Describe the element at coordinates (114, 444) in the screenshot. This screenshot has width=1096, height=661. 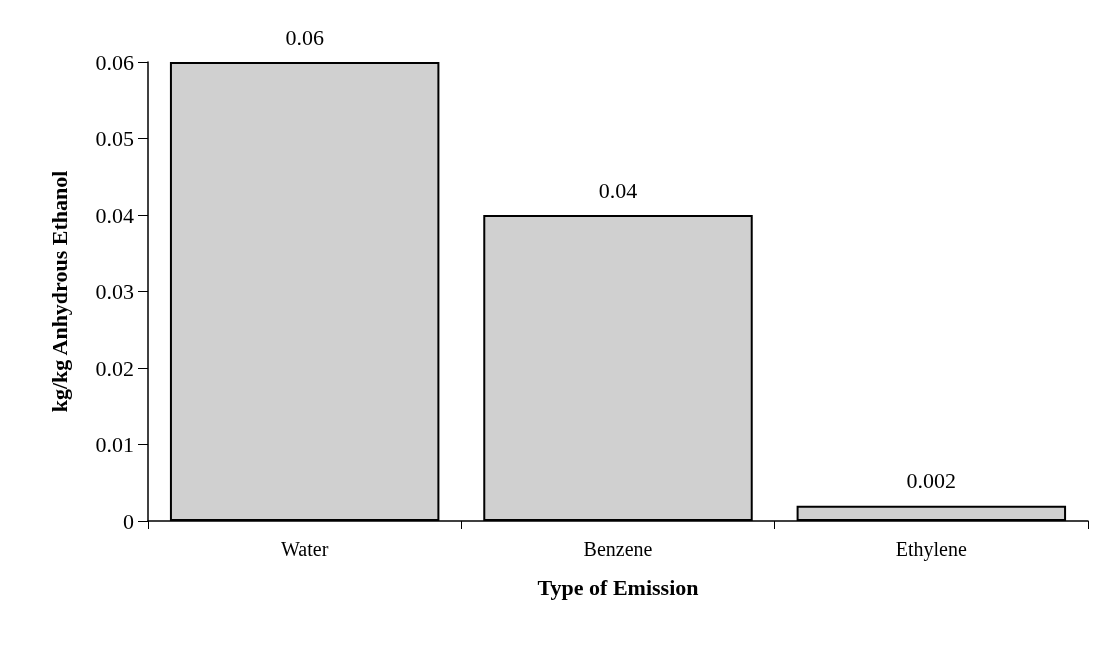
I see `y-tick-label: 0.01` at that location.